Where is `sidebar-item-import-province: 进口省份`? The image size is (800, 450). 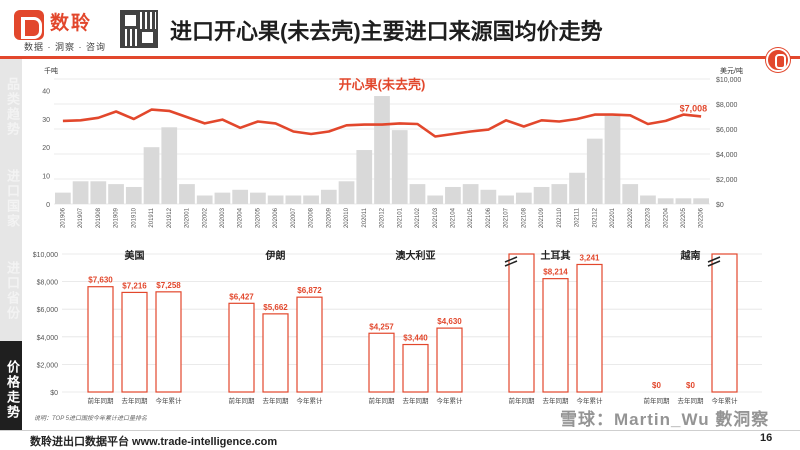 sidebar-item-import-province: 进口省份 is located at coordinates (12, 291).